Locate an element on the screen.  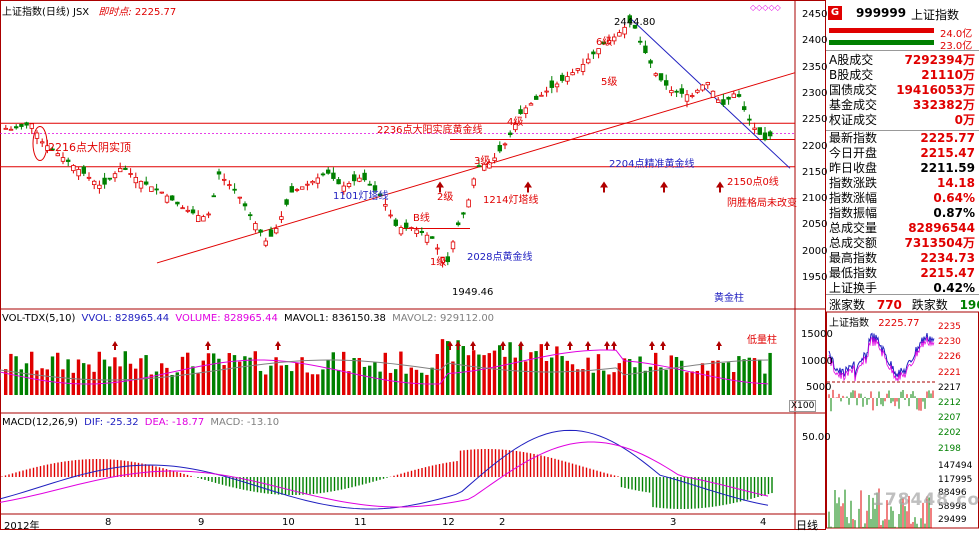
instant-value: 2225.77 is located at coordinates (155, 12).